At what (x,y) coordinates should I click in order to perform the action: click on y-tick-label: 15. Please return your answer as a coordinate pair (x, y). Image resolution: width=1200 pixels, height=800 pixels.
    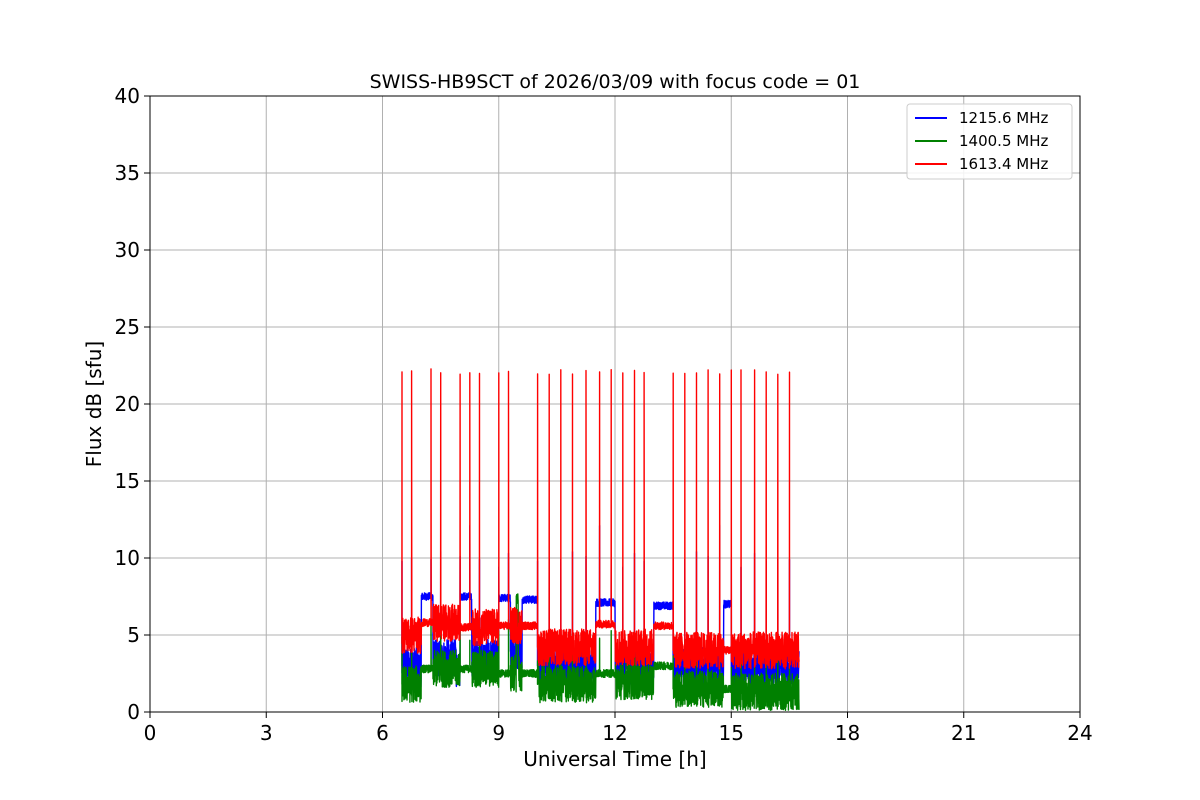
    Looking at the image, I should click on (127, 481).